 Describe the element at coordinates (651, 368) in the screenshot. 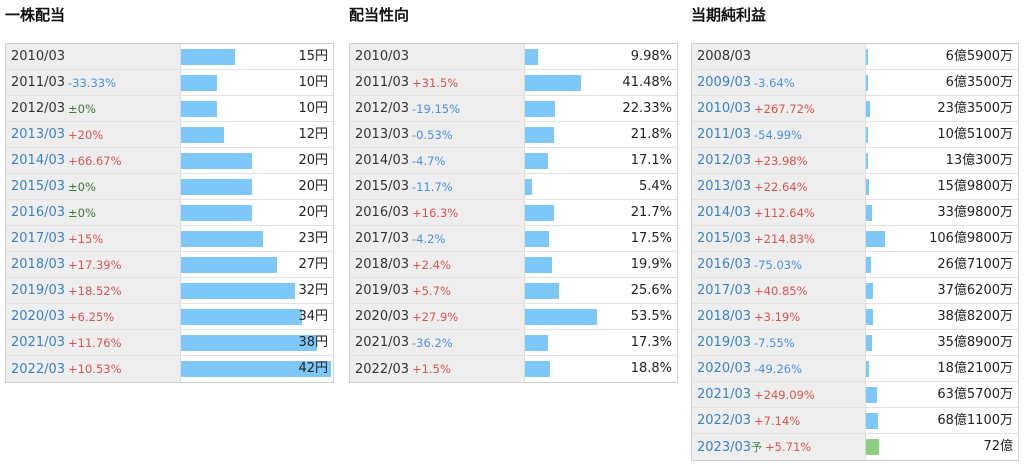

I see `value-label: 18.8%` at that location.